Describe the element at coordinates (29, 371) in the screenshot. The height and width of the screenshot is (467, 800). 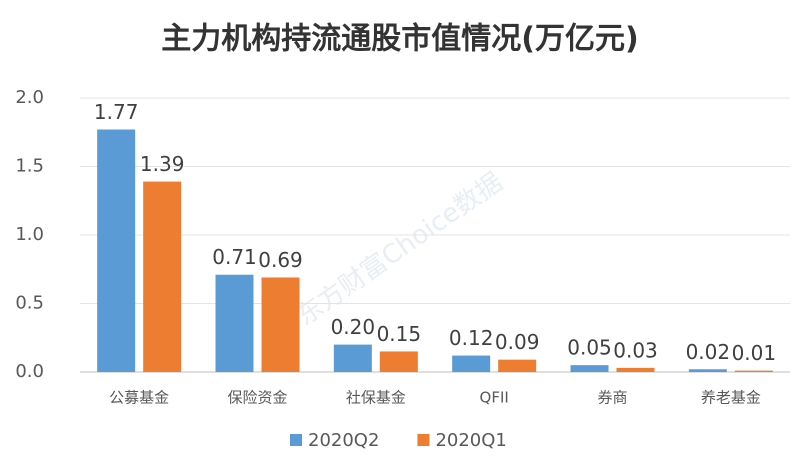
I see `y-tick-label: 0.0` at that location.